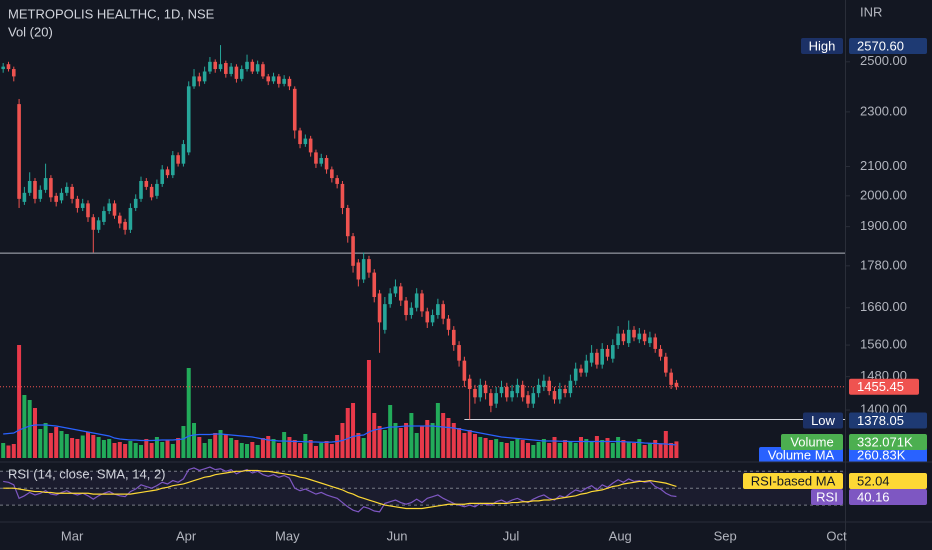 The image size is (932, 550). Describe the element at coordinates (812, 442) in the screenshot. I see `volume-label-box` at that location.